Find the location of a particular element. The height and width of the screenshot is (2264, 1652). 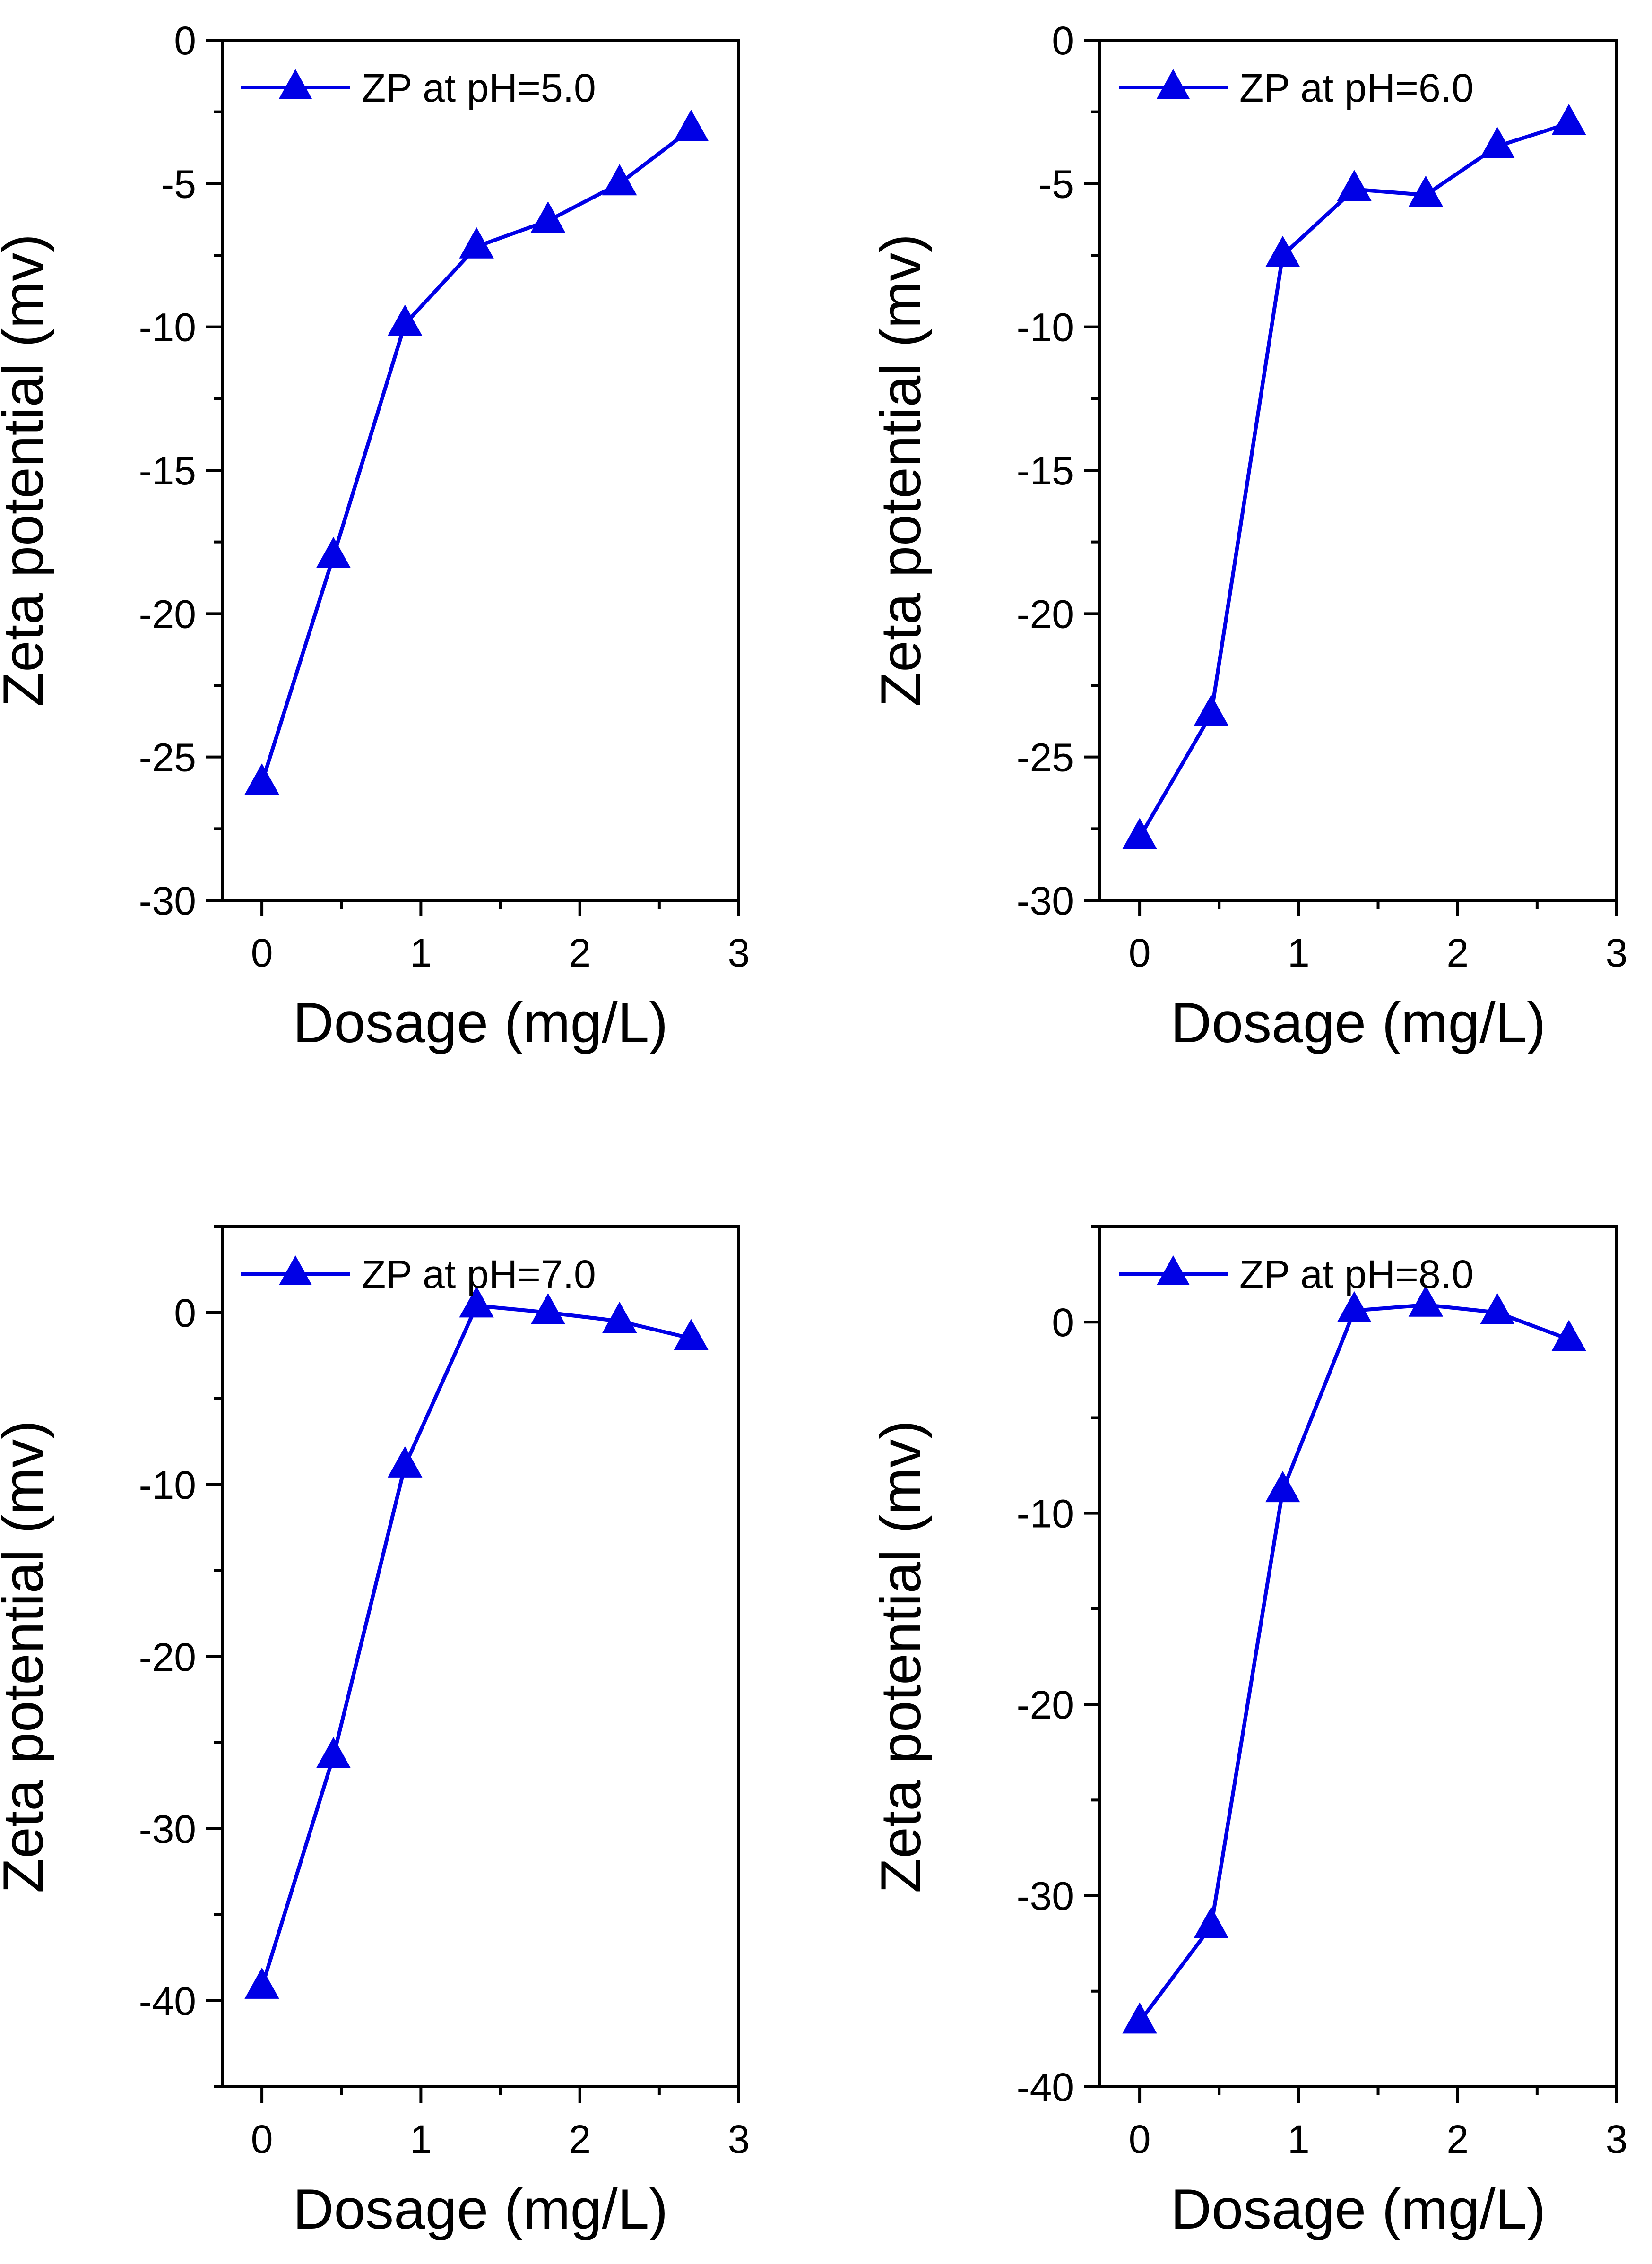

legend-label: ZP at pH=5.0 is located at coordinates (479, 88).